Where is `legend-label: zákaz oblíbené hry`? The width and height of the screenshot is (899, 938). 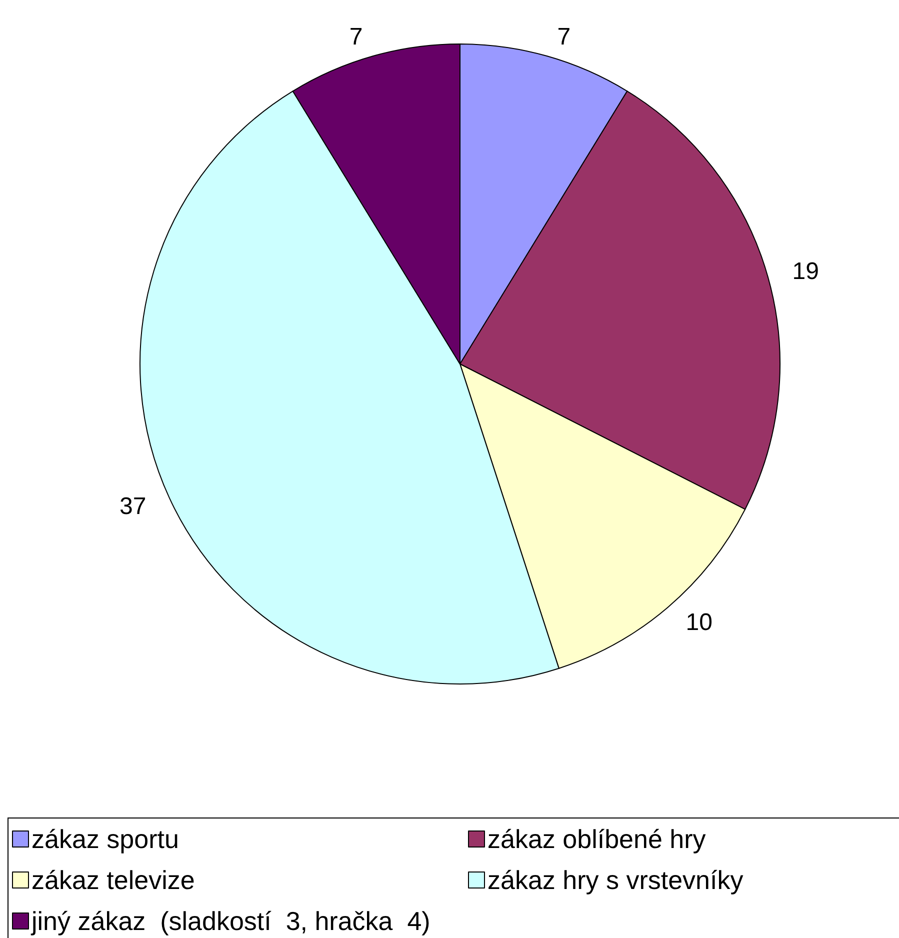 legend-label: zákaz oblíbené hry is located at coordinates (597, 839).